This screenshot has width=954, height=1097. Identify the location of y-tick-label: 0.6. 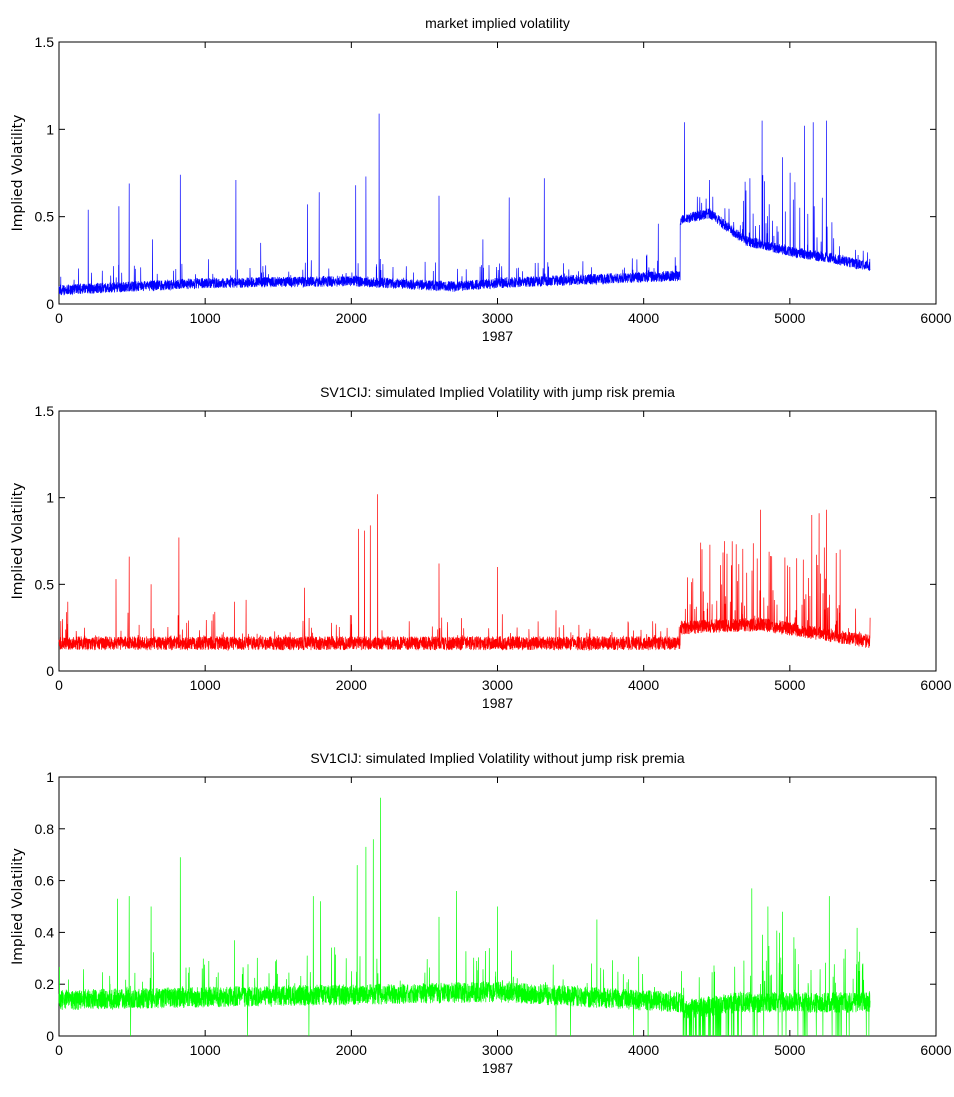
(45, 881).